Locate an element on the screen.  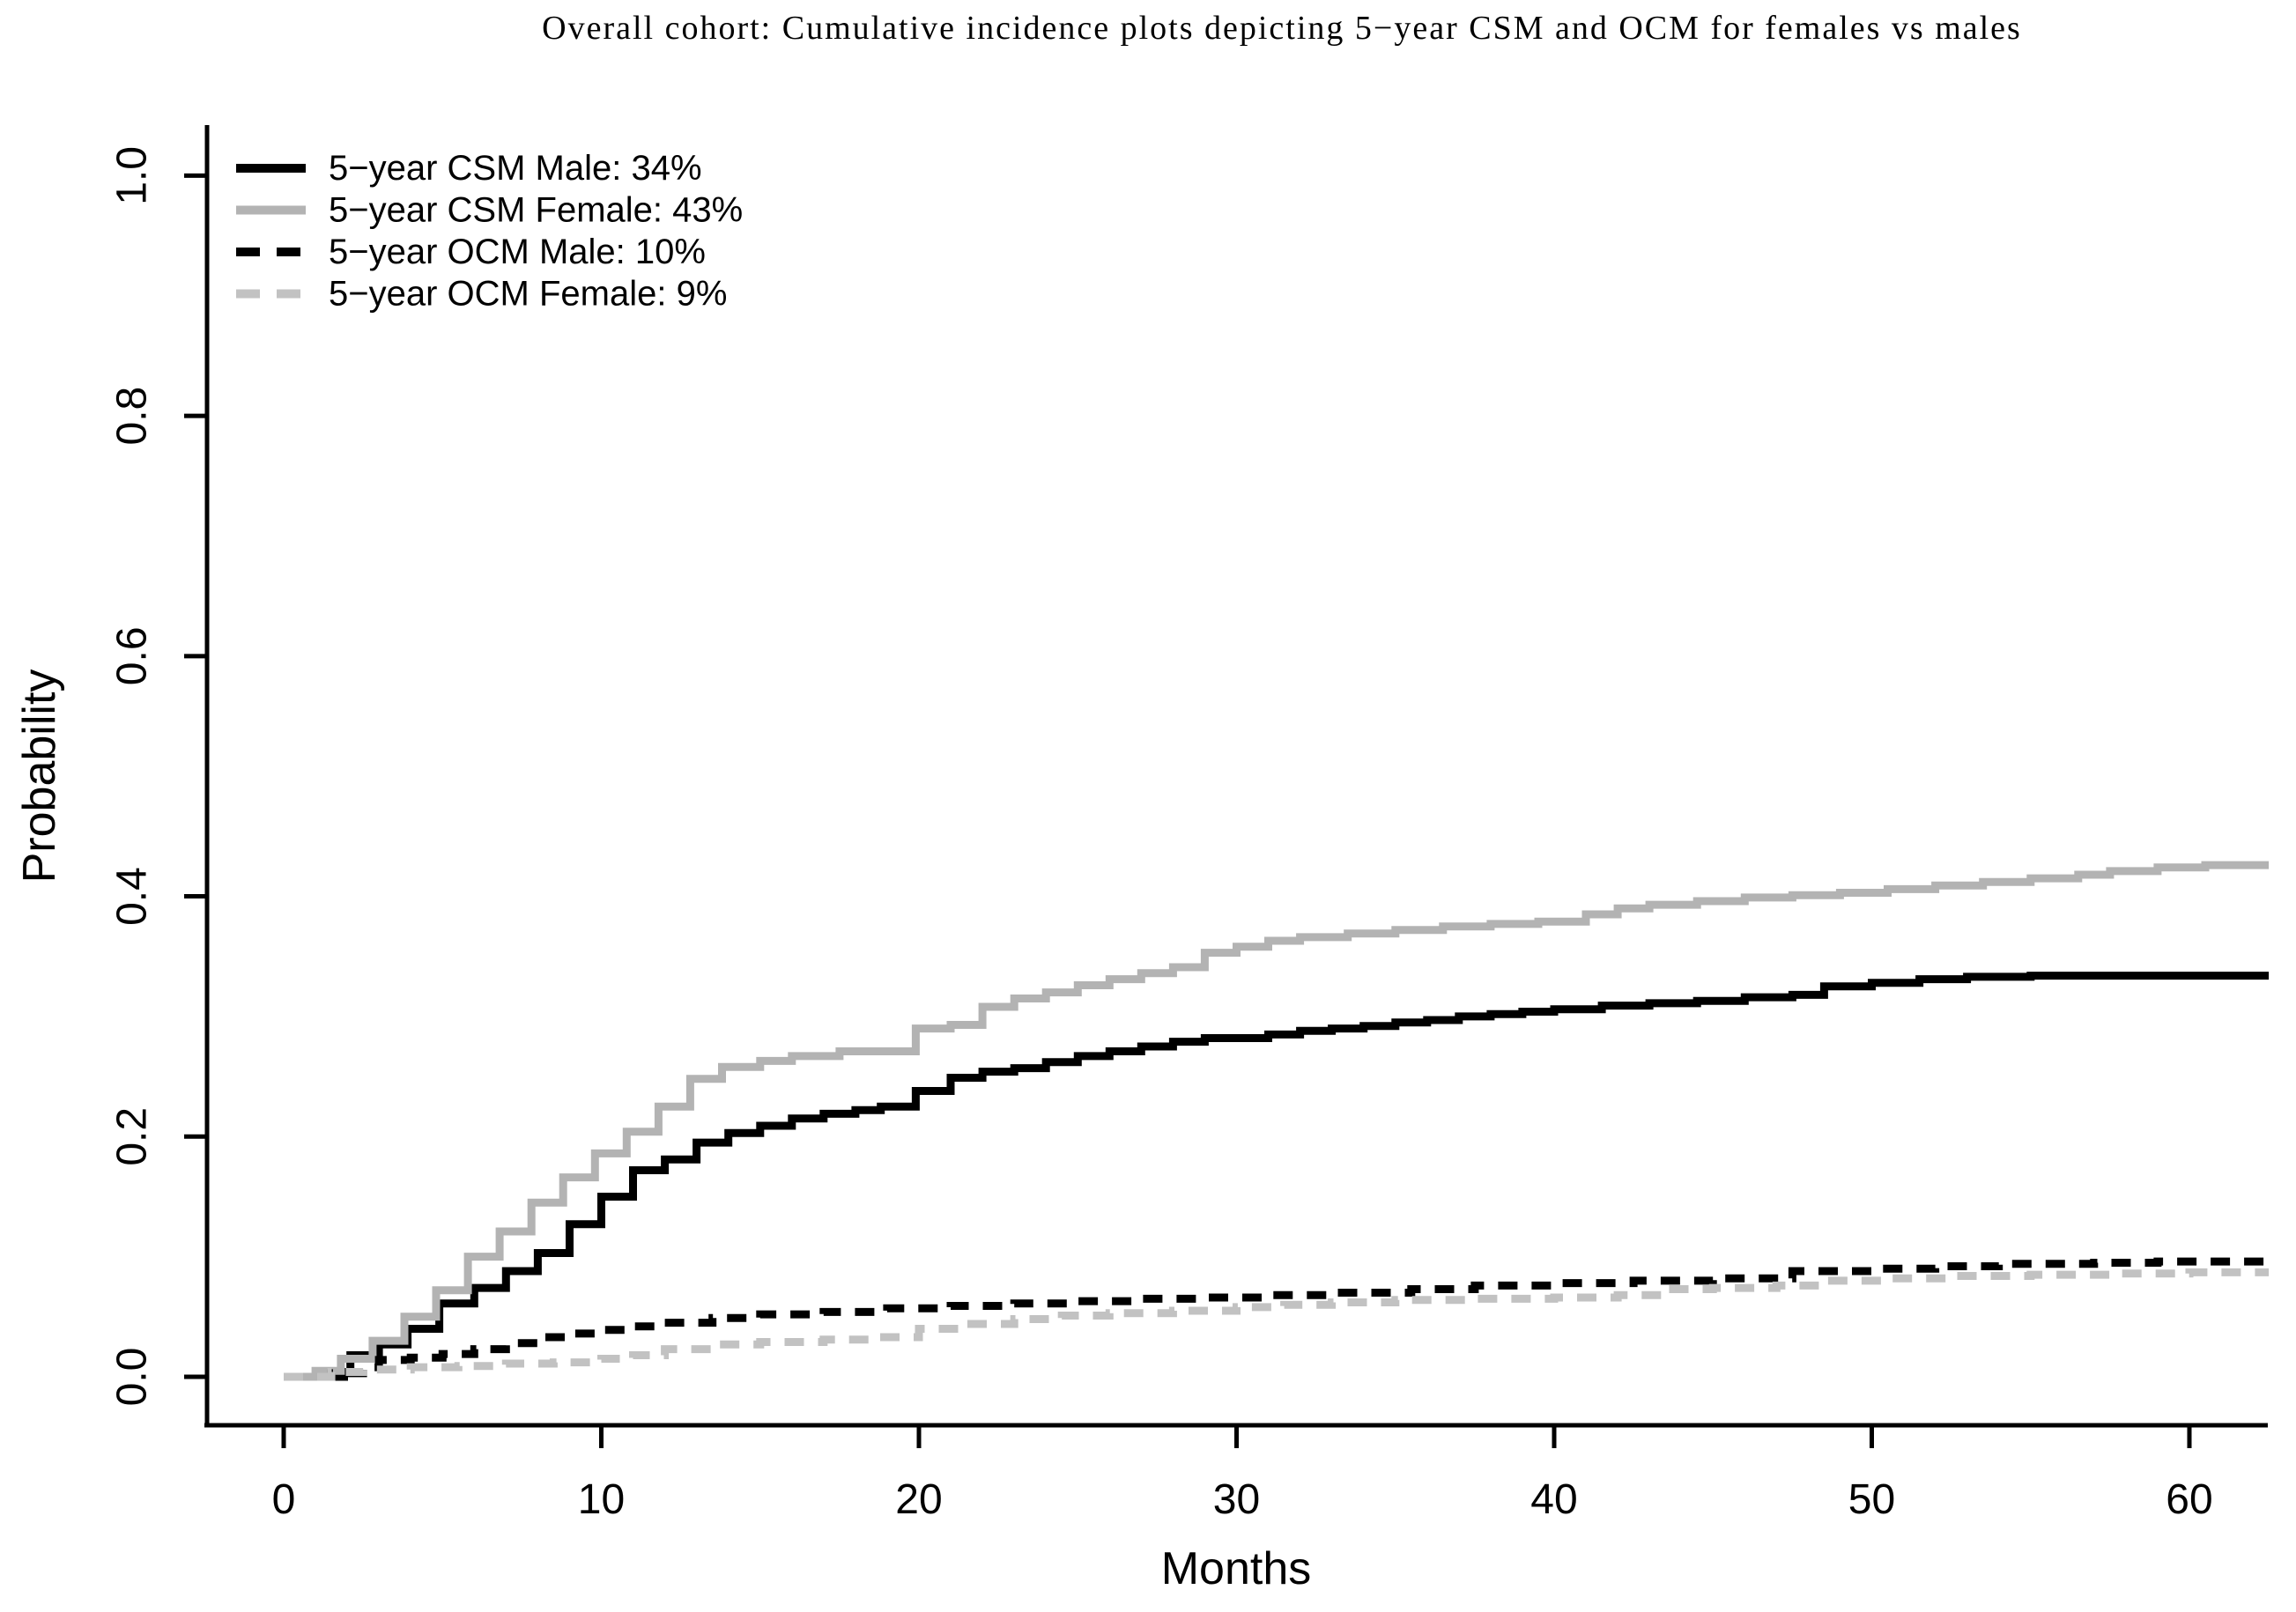
y-tick-label: 0.2 is located at coordinates (132, 1136).